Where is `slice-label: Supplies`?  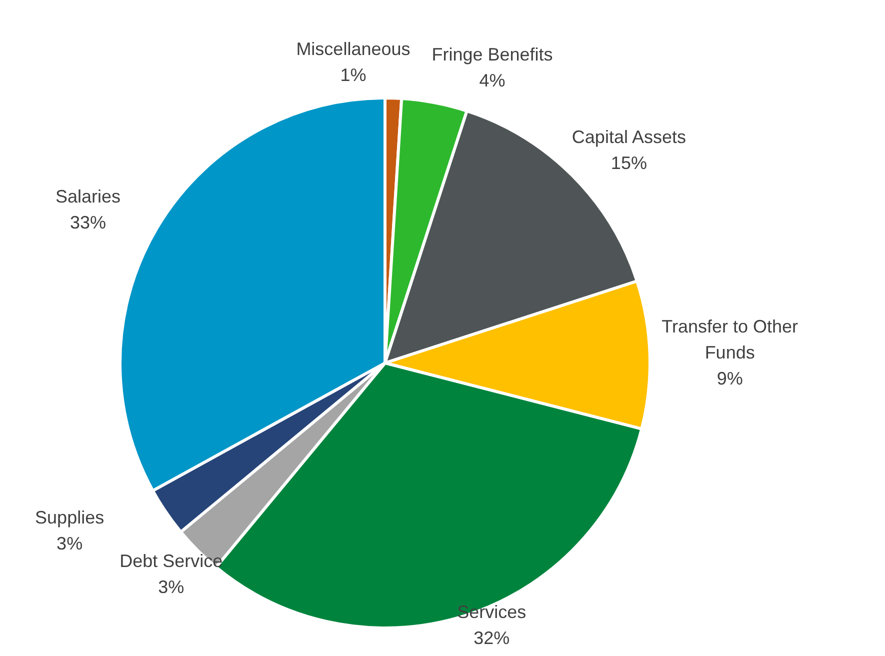 slice-label: Supplies is located at coordinates (69, 518).